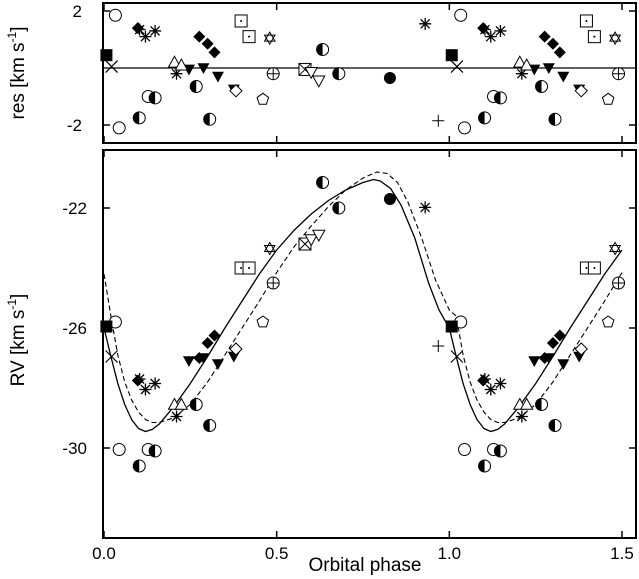 The width and height of the screenshot is (639, 579). What do you see at coordinates (77, 11) in the screenshot?
I see `y-tick-label: 2` at bounding box center [77, 11].